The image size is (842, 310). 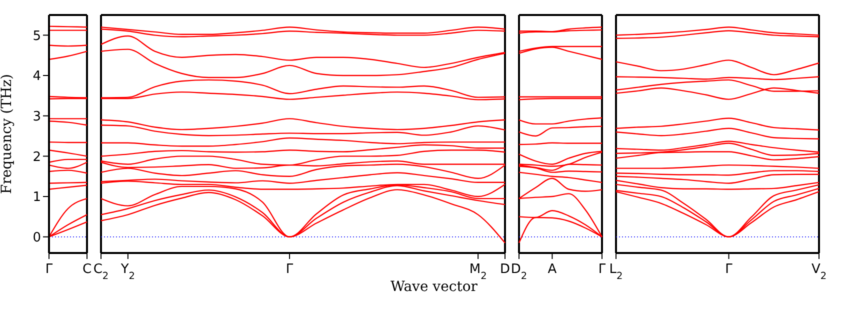 What do you see at coordinates (87, 269) in the screenshot?
I see `x-tick-label: C` at bounding box center [87, 269].